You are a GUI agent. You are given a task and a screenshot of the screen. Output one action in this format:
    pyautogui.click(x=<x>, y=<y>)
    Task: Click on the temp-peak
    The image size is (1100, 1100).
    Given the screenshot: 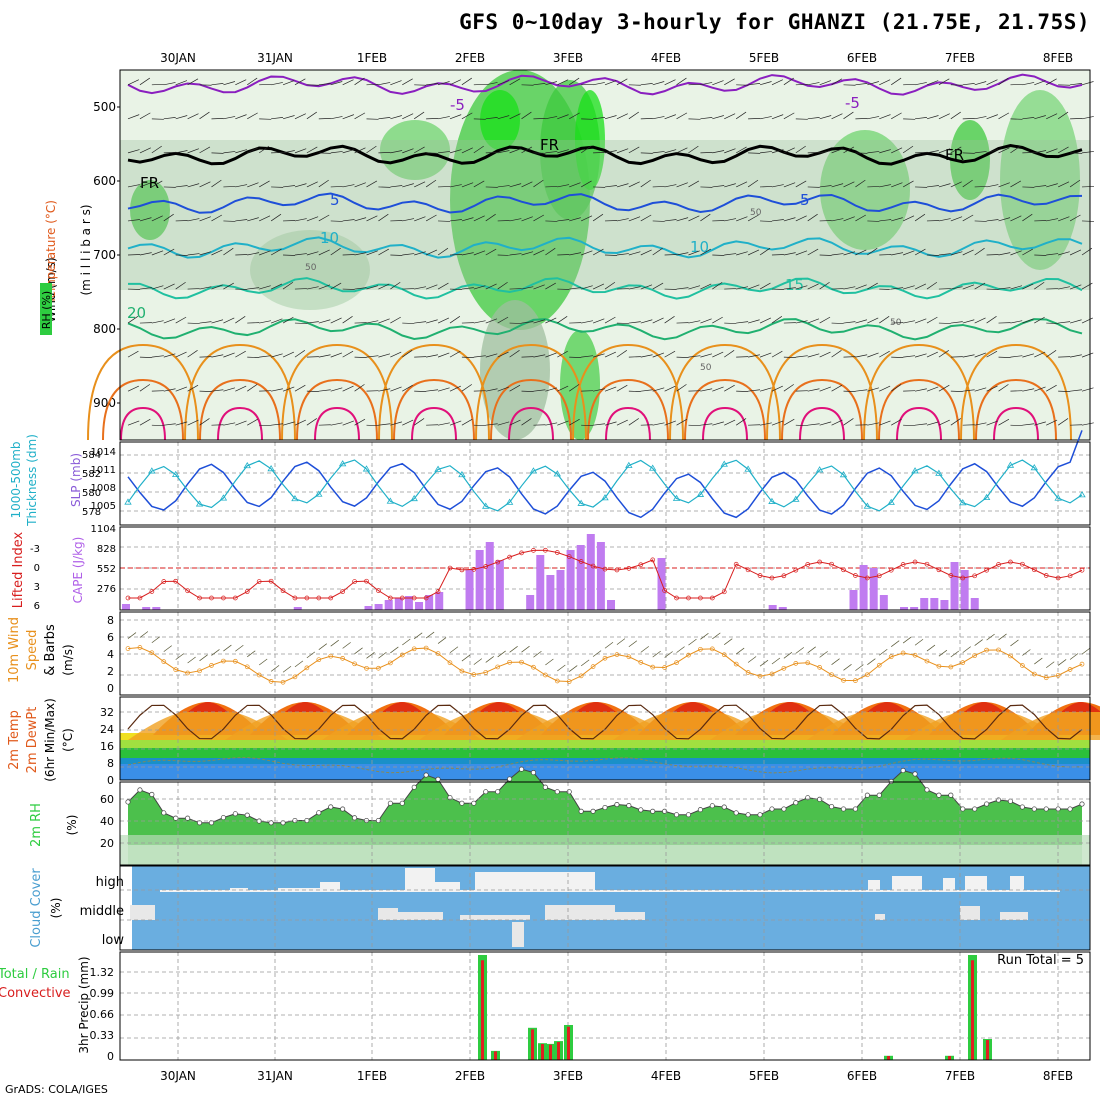 What is the action you would take?
    pyautogui.click(x=887, y=707)
    